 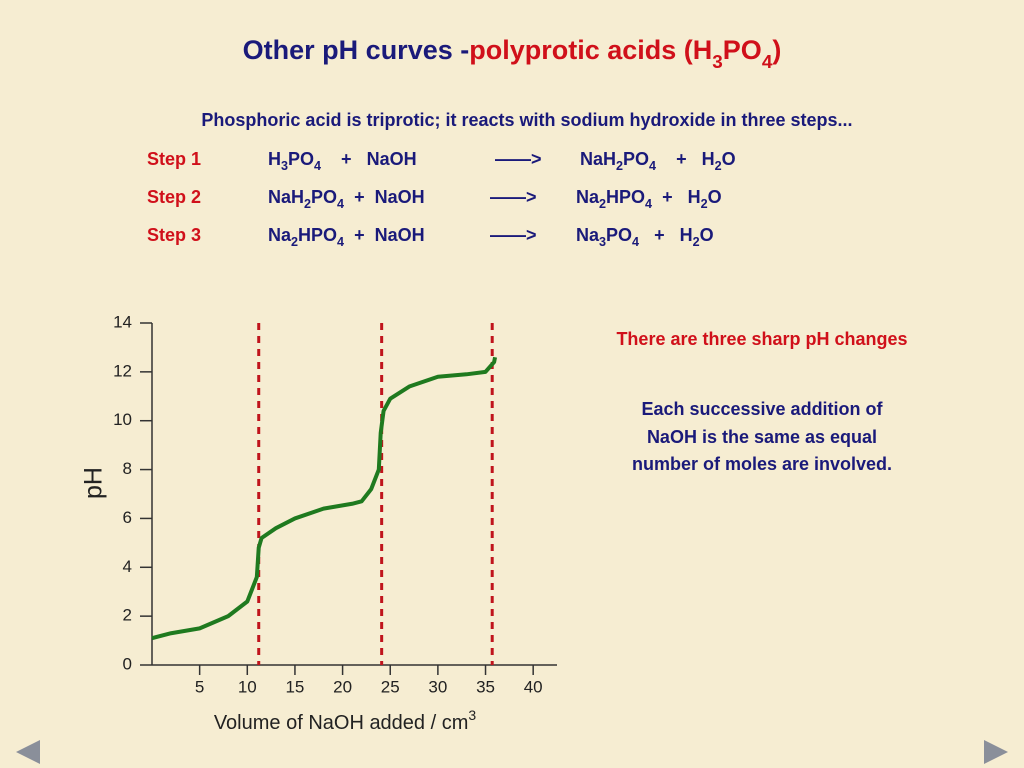 What do you see at coordinates (625, 53) in the screenshot?
I see `slide-title-formula: polyprotic acids (H3PO4)` at bounding box center [625, 53].